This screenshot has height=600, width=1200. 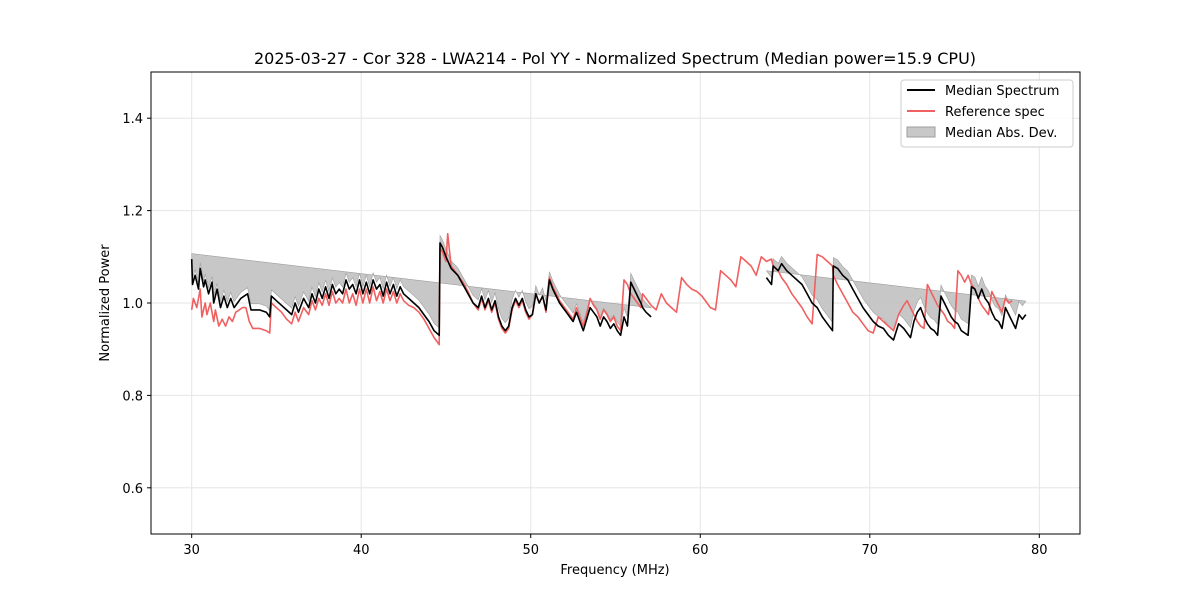 I want to click on x-tick-label: 40, so click(x=361, y=550).